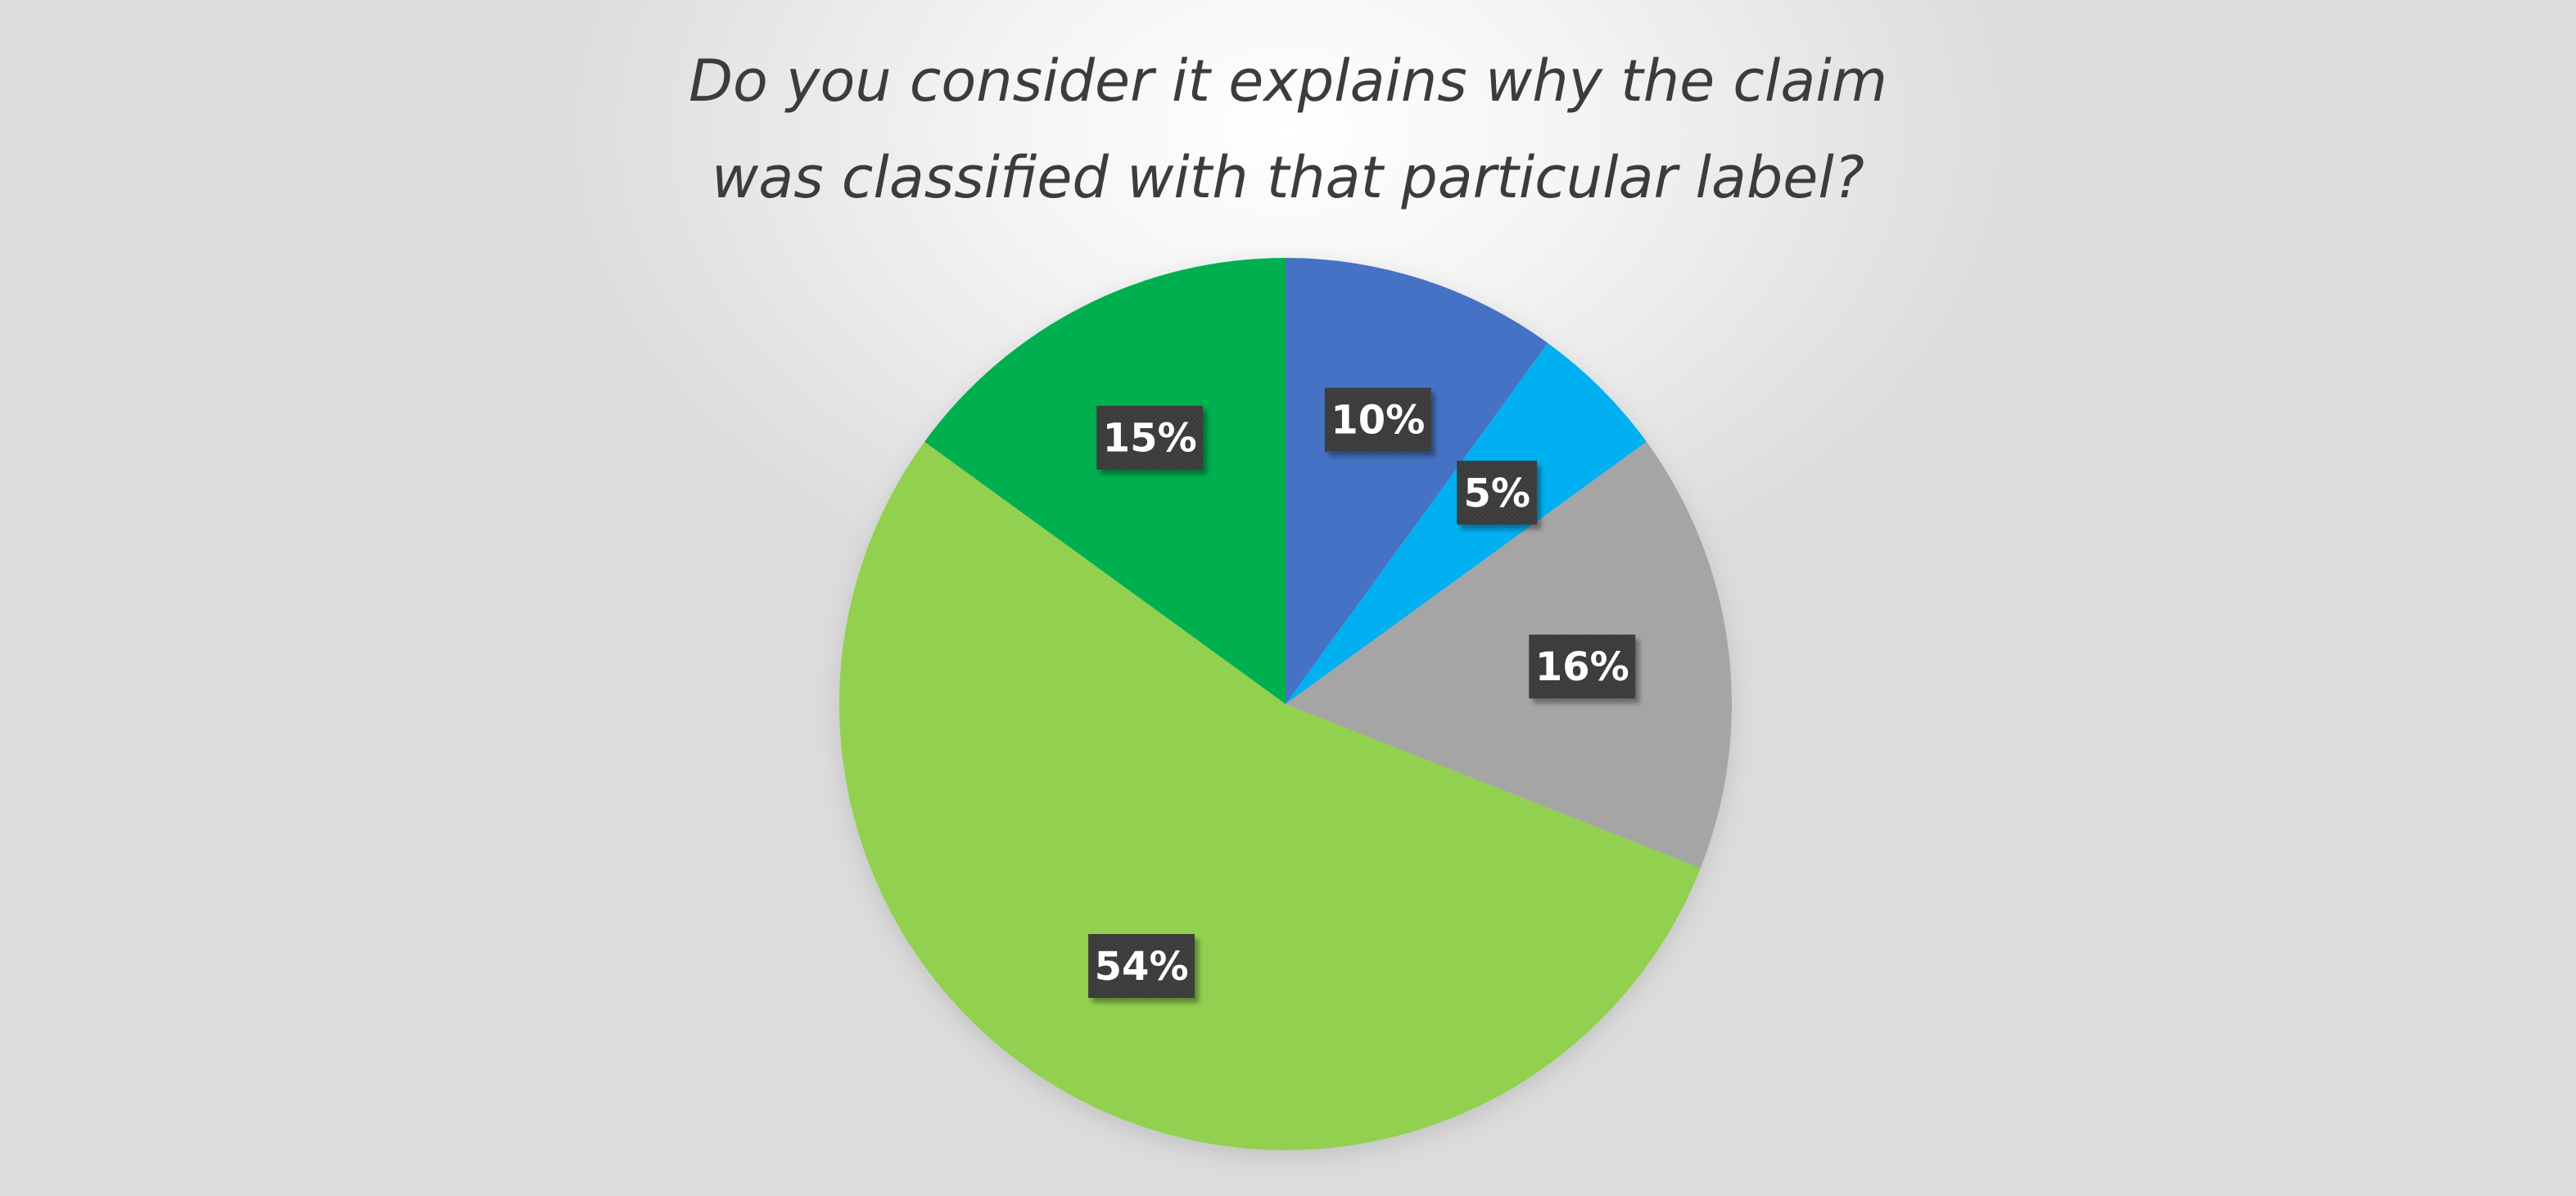 This screenshot has height=1196, width=2576. I want to click on data-label: 16%, so click(1582, 666).